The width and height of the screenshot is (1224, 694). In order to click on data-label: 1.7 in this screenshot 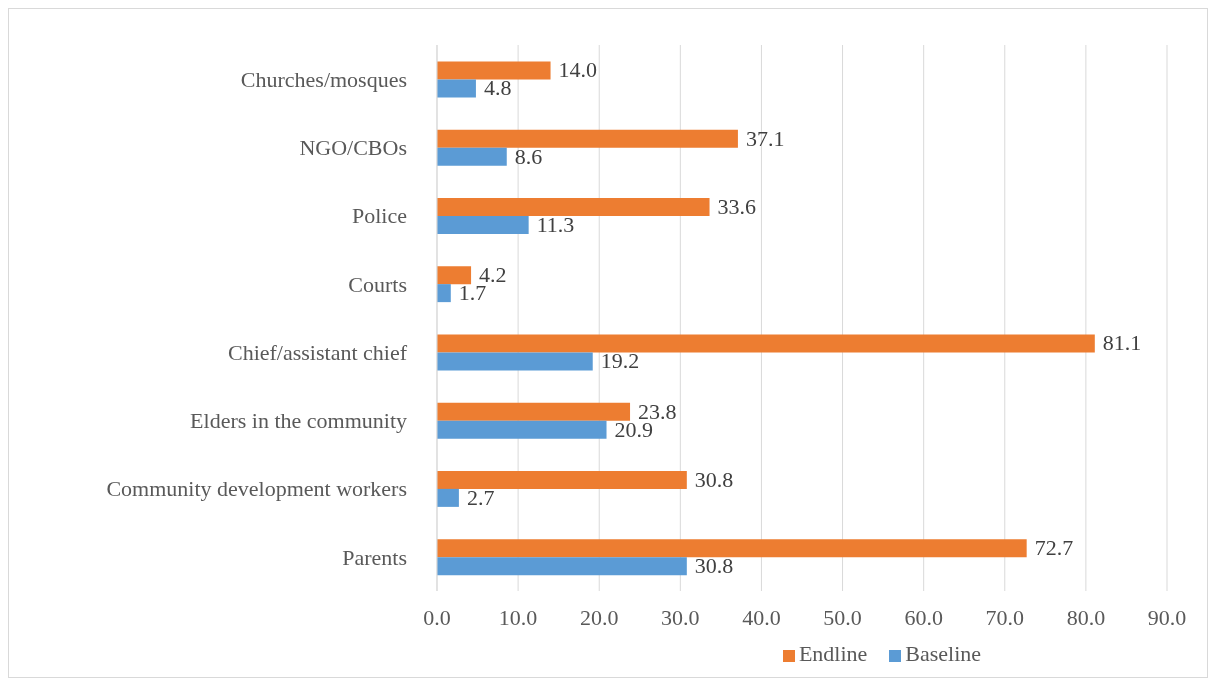, I will do `click(472, 293)`.